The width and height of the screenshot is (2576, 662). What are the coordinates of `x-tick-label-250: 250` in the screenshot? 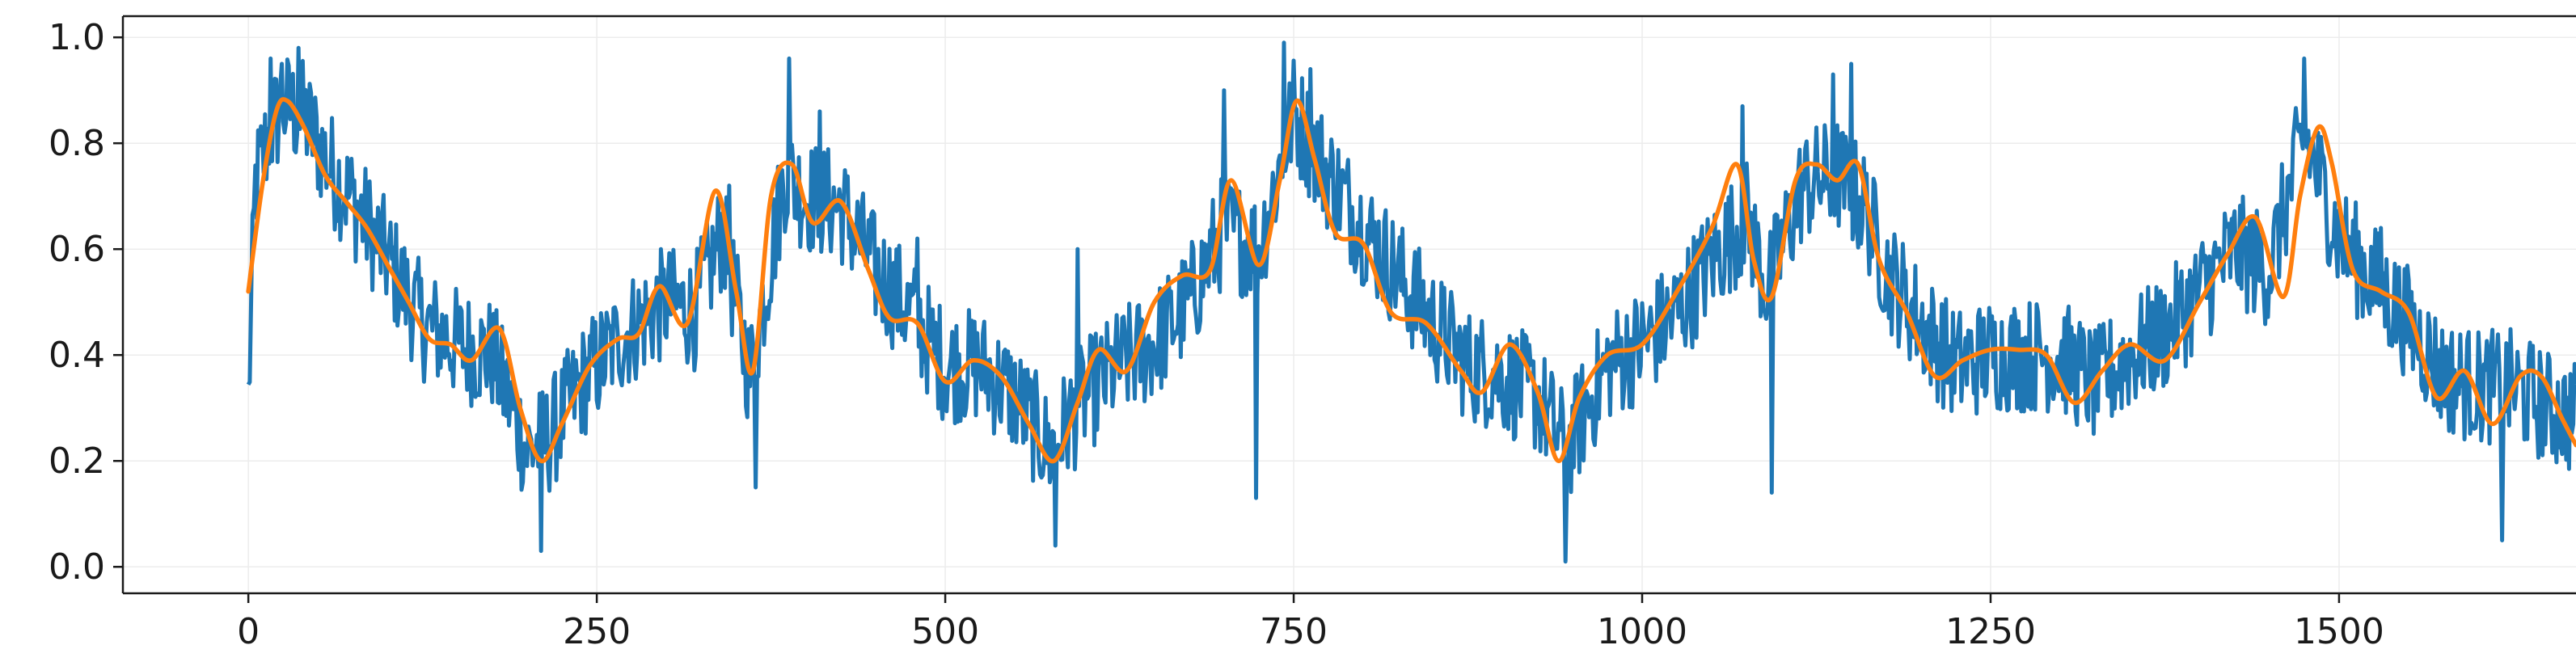 It's located at (597, 632).